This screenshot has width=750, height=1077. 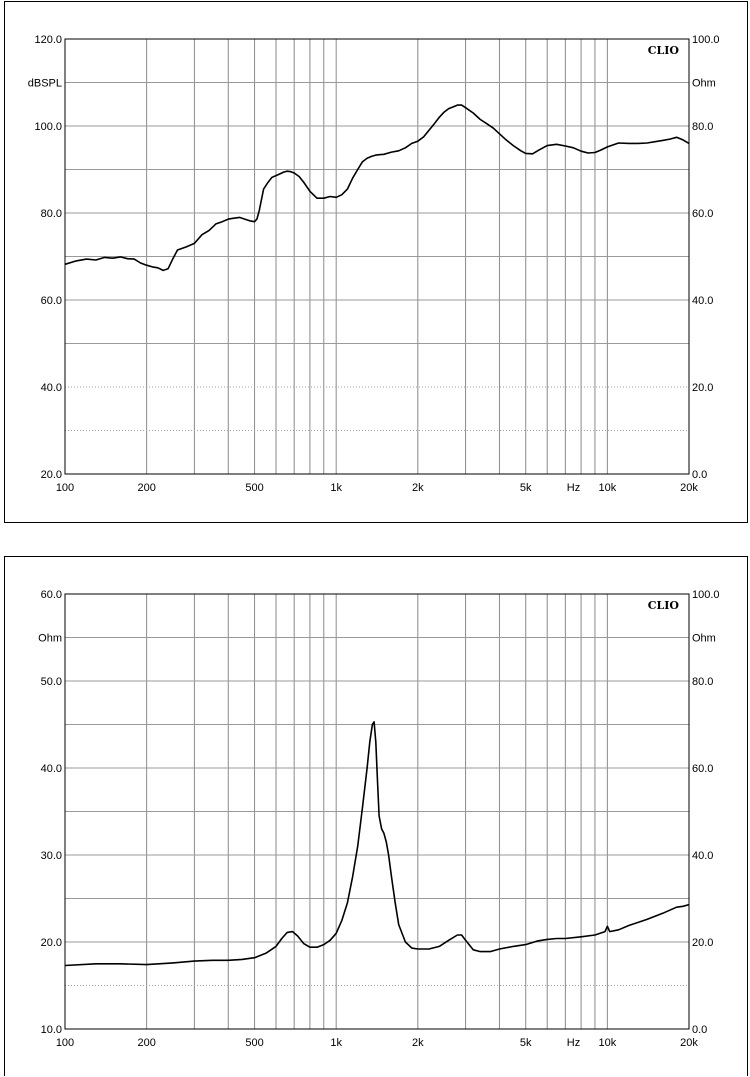 What do you see at coordinates (45, 84) in the screenshot?
I see `y-axis-unit: dBSPL` at bounding box center [45, 84].